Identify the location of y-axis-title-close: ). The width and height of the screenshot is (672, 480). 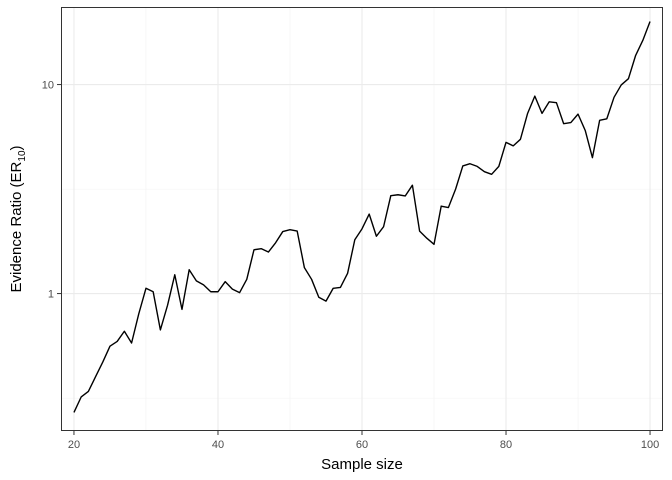
(16, 147).